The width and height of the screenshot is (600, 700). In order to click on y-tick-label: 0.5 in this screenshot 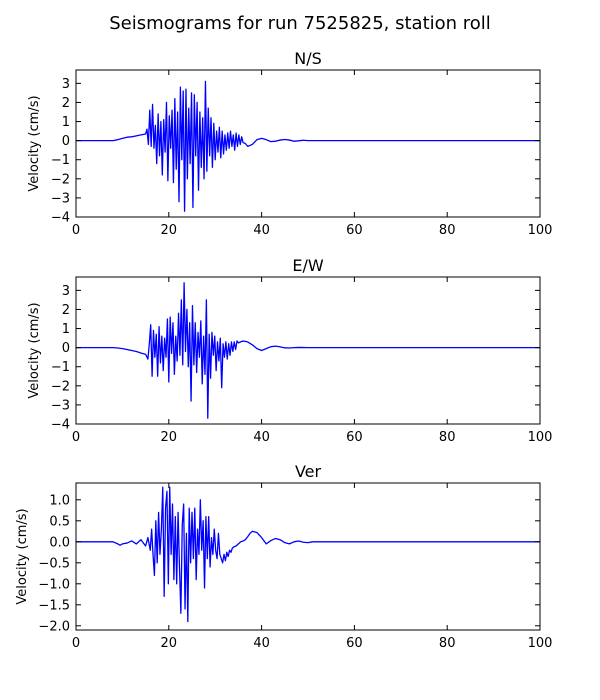, I will do `click(59, 521)`.